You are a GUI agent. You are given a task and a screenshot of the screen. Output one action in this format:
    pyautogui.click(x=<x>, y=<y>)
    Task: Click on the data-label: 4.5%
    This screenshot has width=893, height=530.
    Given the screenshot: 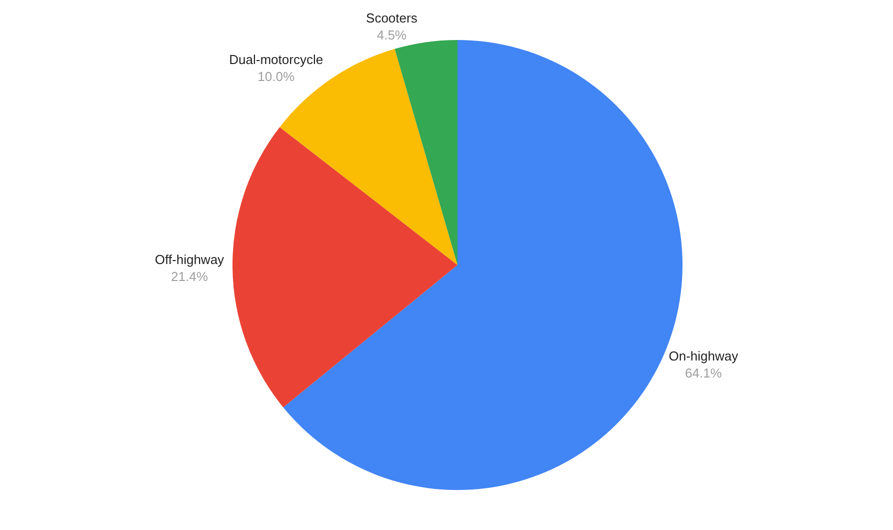 What is the action you would take?
    pyautogui.click(x=391, y=35)
    